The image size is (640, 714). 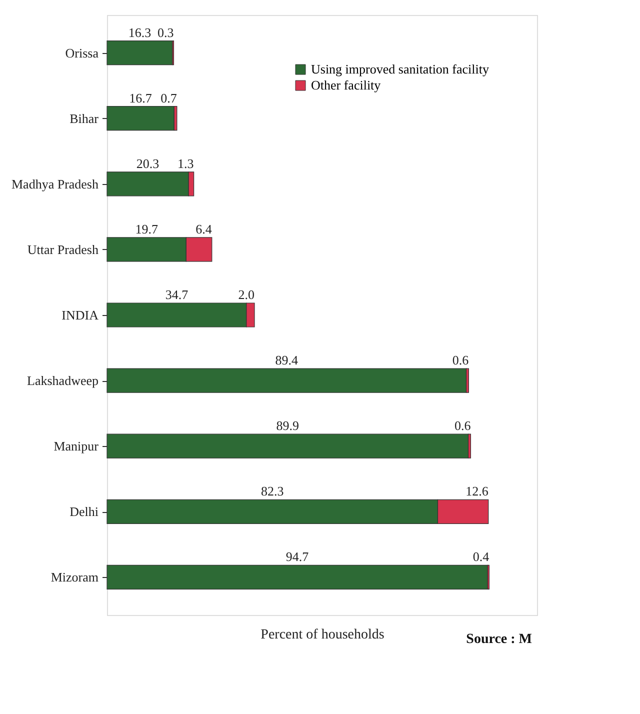 I want to click on y-tick-label: Uttar Pradesh, so click(x=63, y=249).